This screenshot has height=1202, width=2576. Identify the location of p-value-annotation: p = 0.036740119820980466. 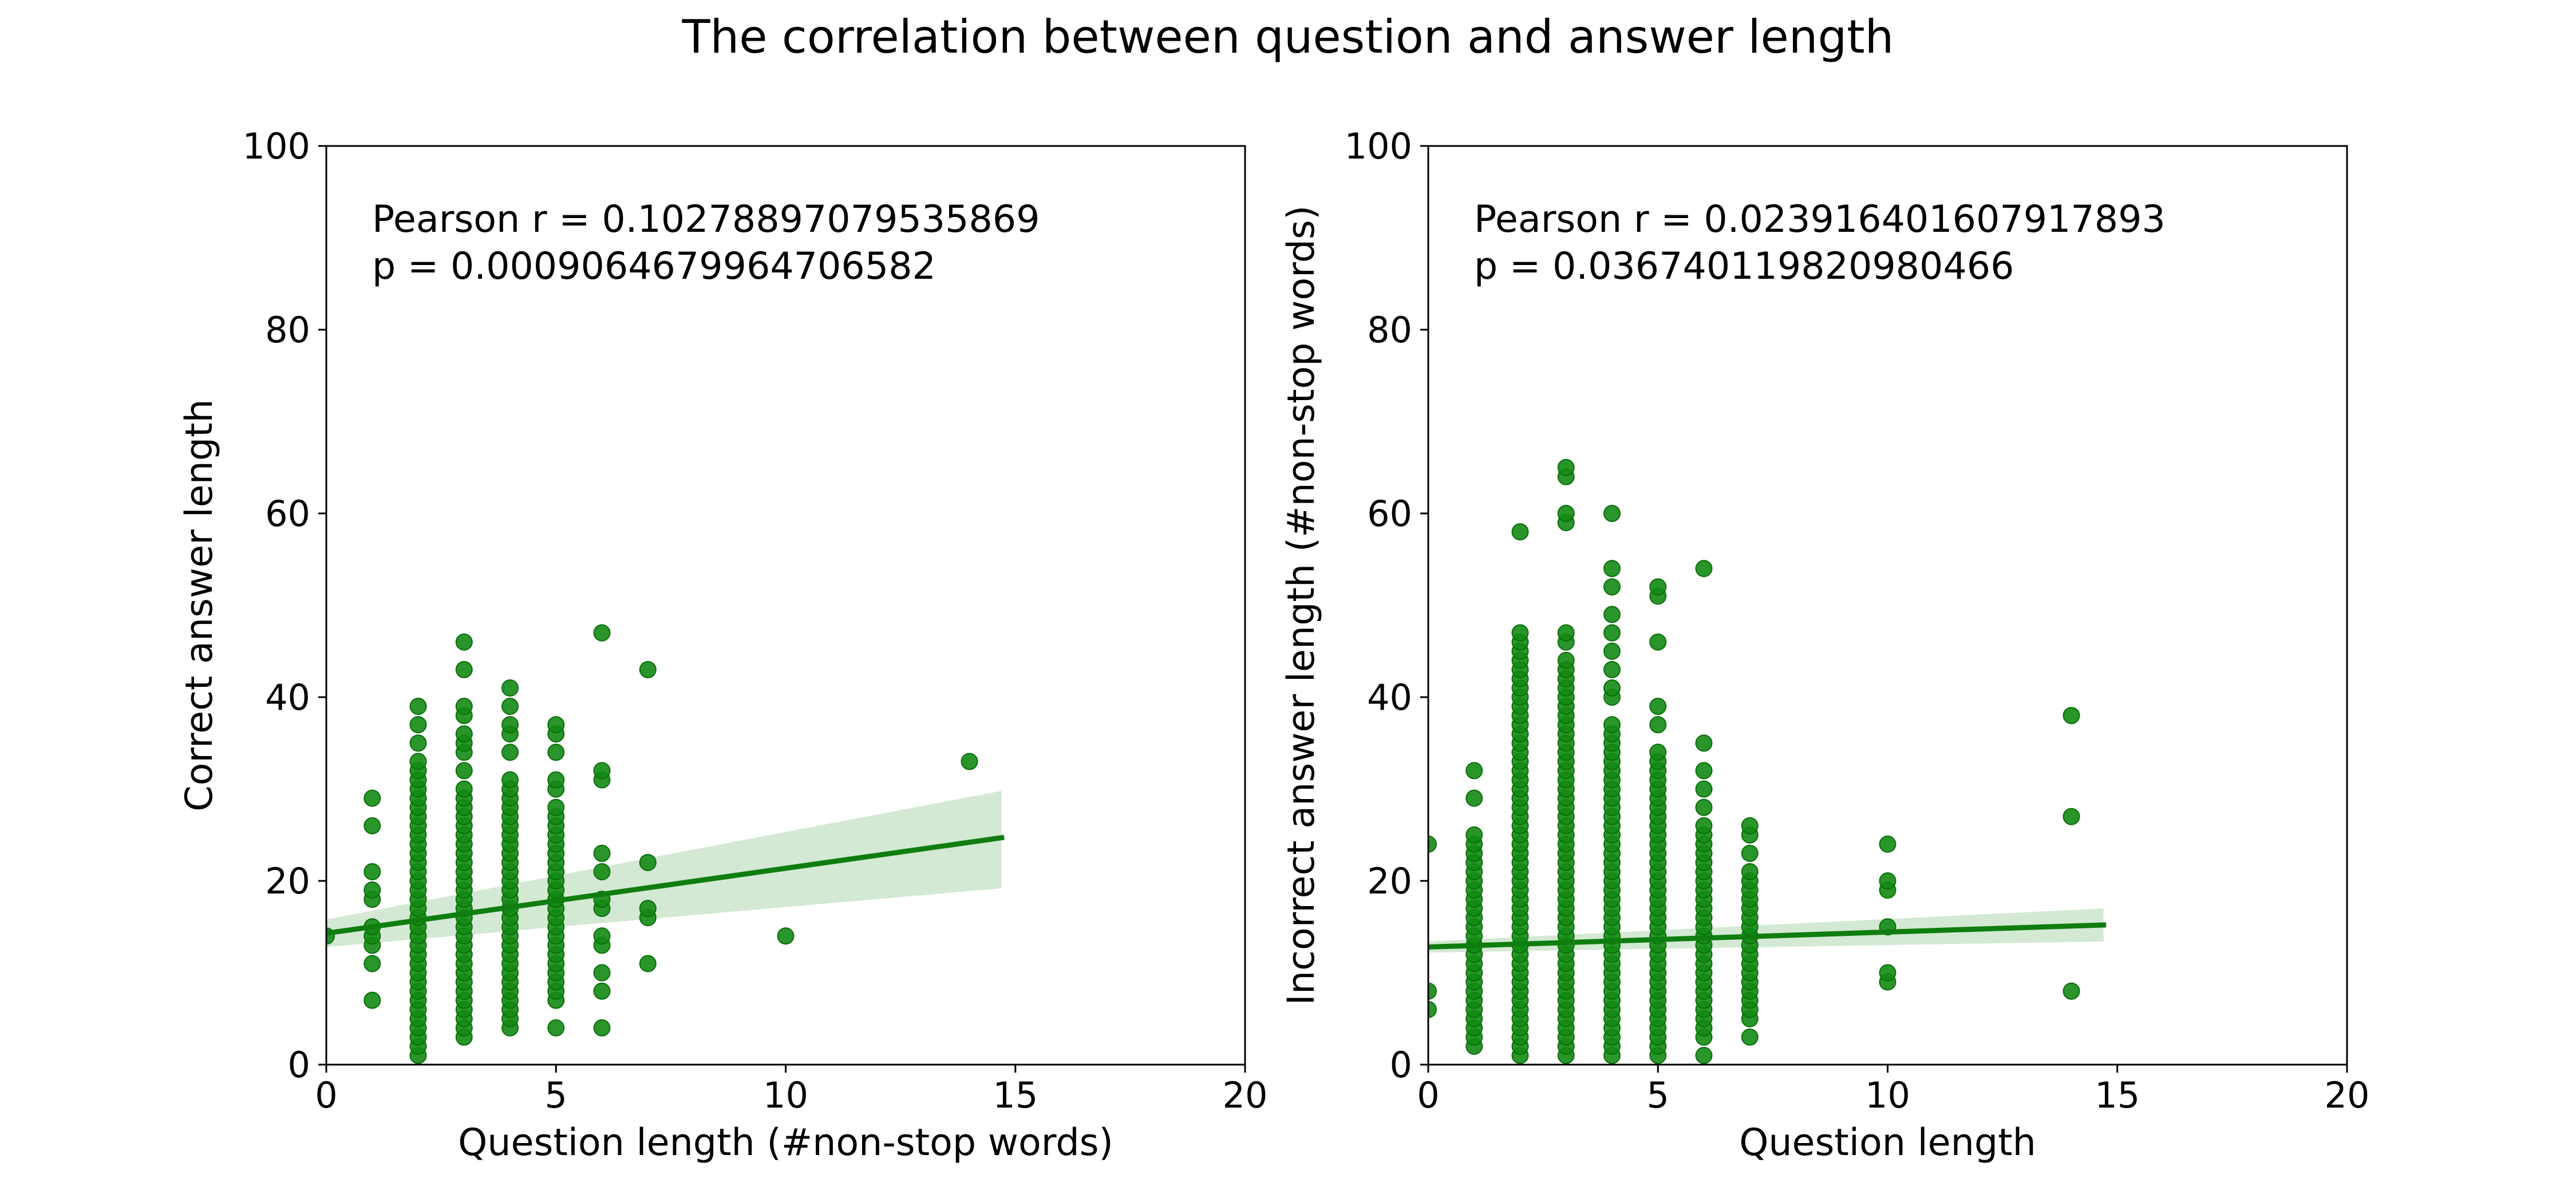
(1744, 266).